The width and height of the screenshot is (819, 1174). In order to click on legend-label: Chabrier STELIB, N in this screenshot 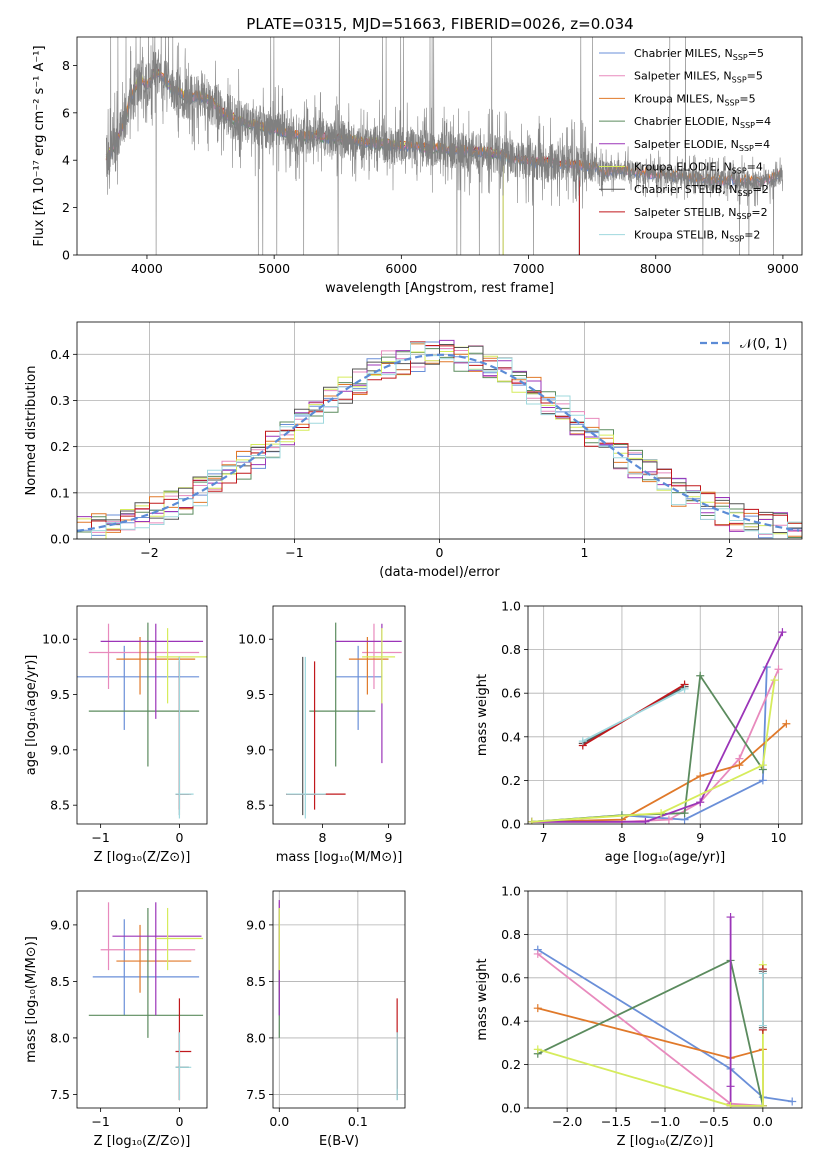, I will do `click(686, 189)`.